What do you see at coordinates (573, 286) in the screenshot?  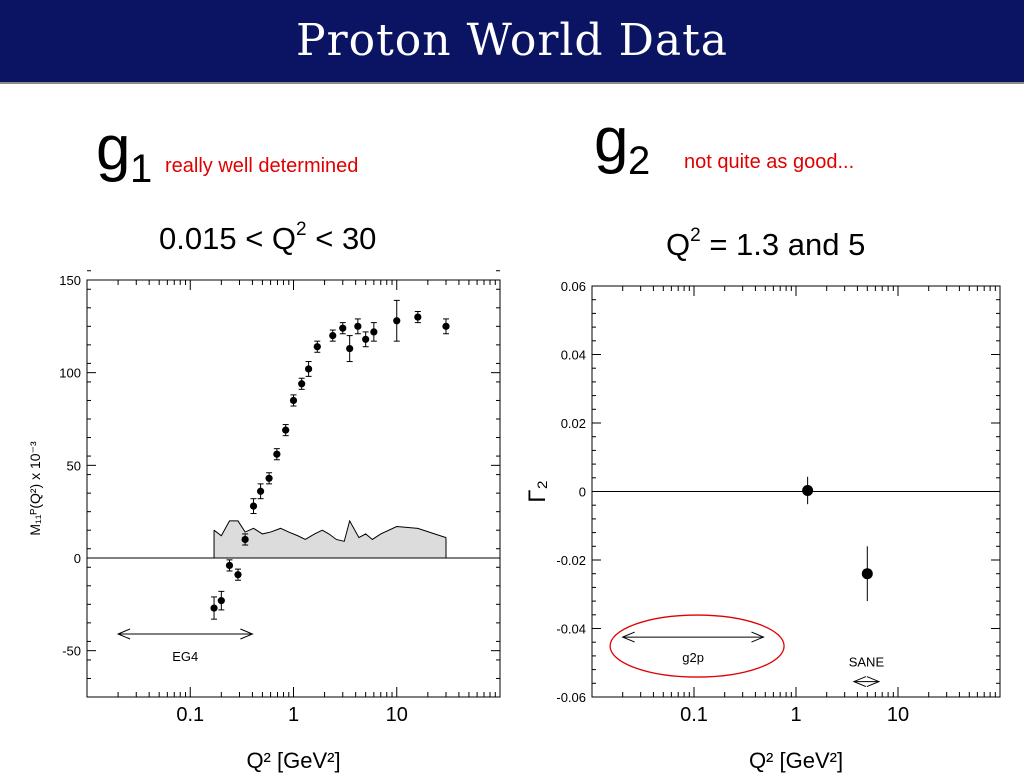 I see `g2-y-tick-label: 0.06` at bounding box center [573, 286].